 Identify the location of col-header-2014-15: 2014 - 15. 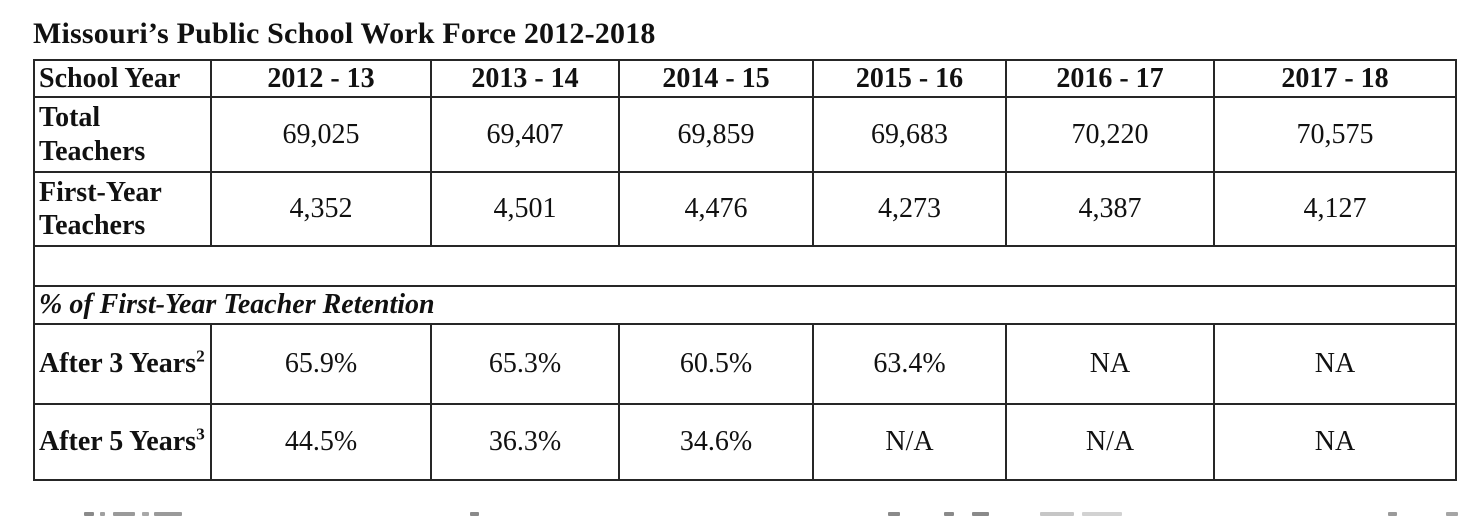
(716, 78).